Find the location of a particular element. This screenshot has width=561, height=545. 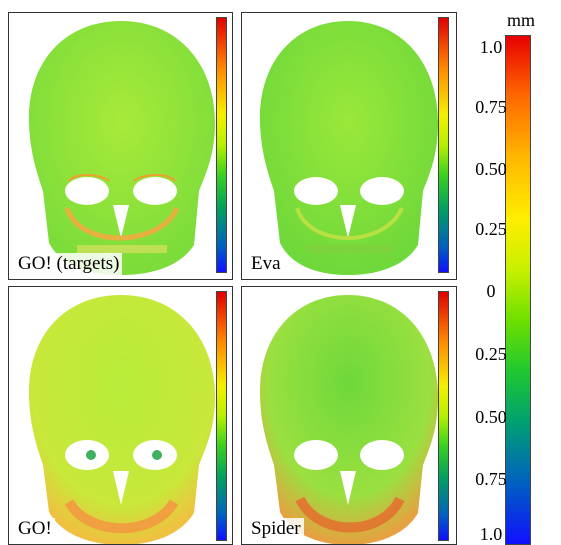

panel-label: GO! (targets) is located at coordinates (69, 264).